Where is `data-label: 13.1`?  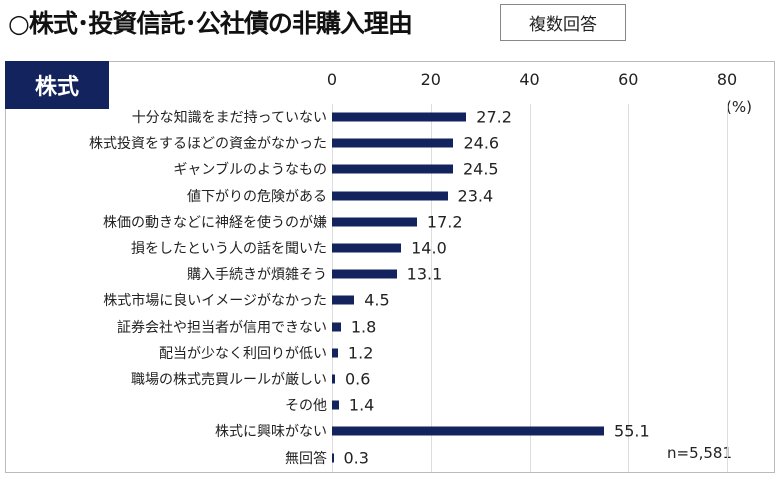
data-label: 13.1 is located at coordinates (424, 274).